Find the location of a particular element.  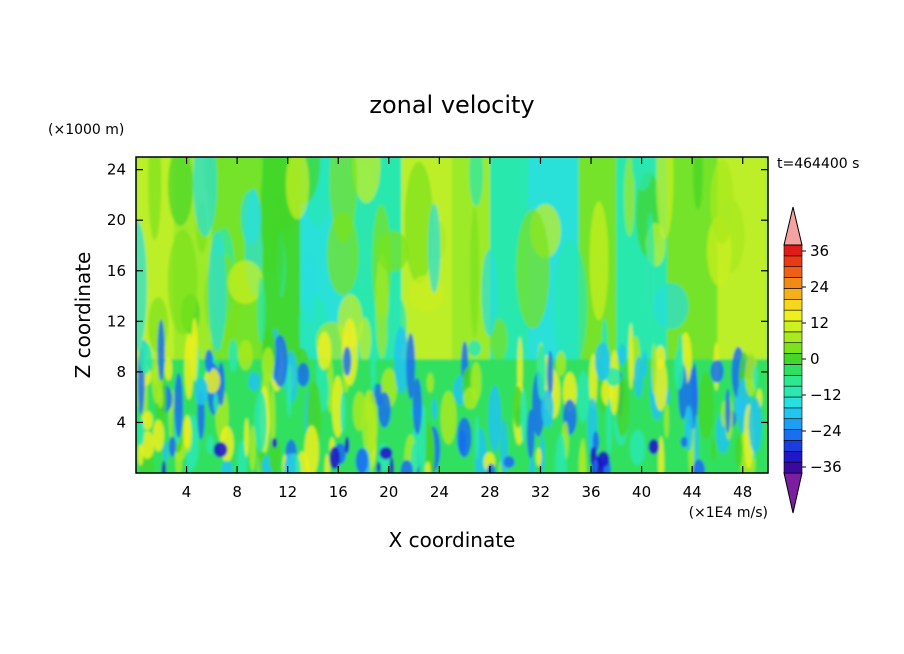

colorbar-tick-label: −12 is located at coordinates (826, 395).